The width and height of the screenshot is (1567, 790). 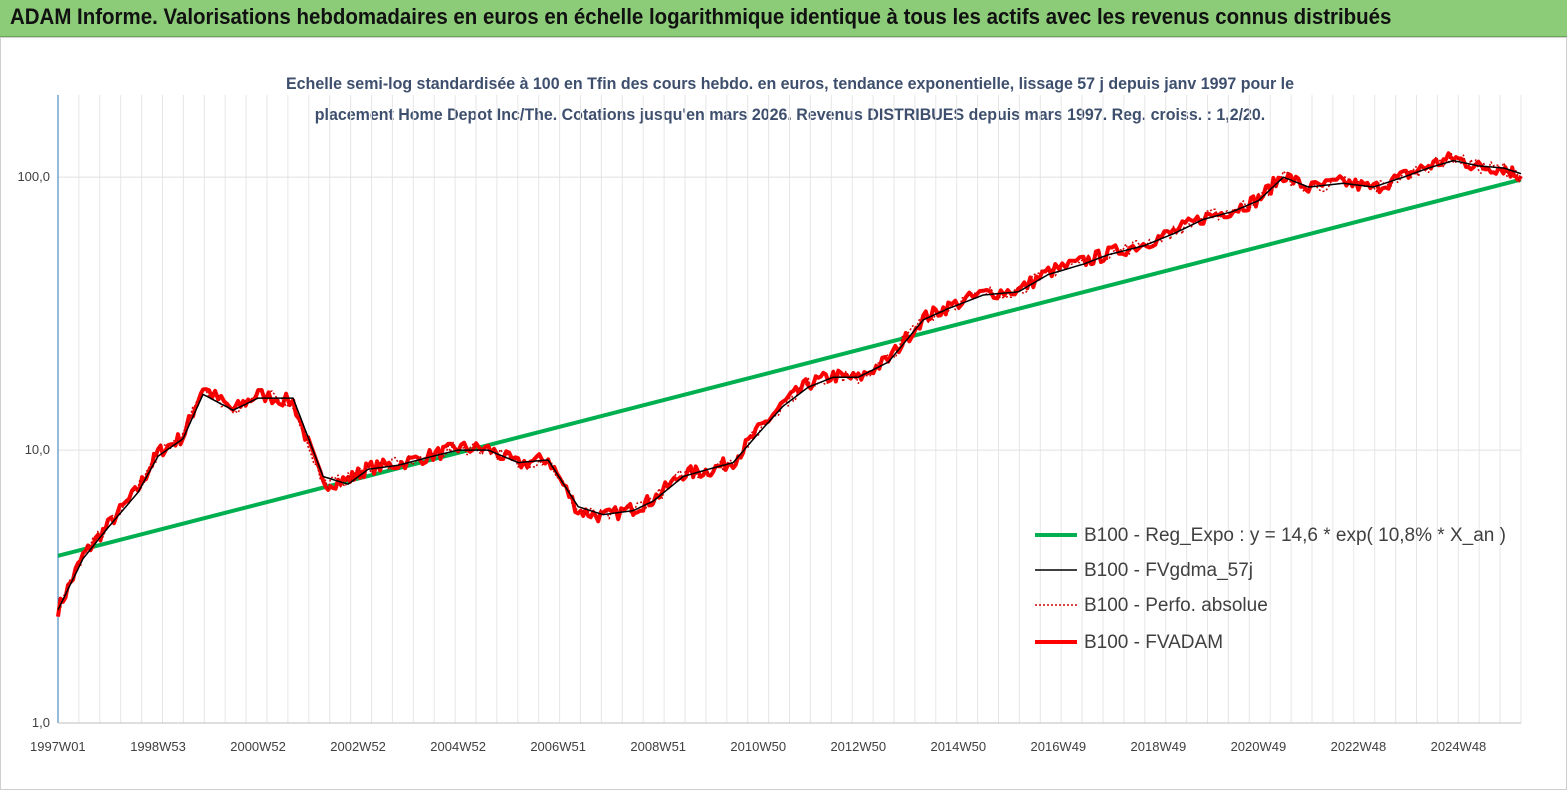 What do you see at coordinates (358, 746) in the screenshot?
I see `x-tick-label: 2002W52` at bounding box center [358, 746].